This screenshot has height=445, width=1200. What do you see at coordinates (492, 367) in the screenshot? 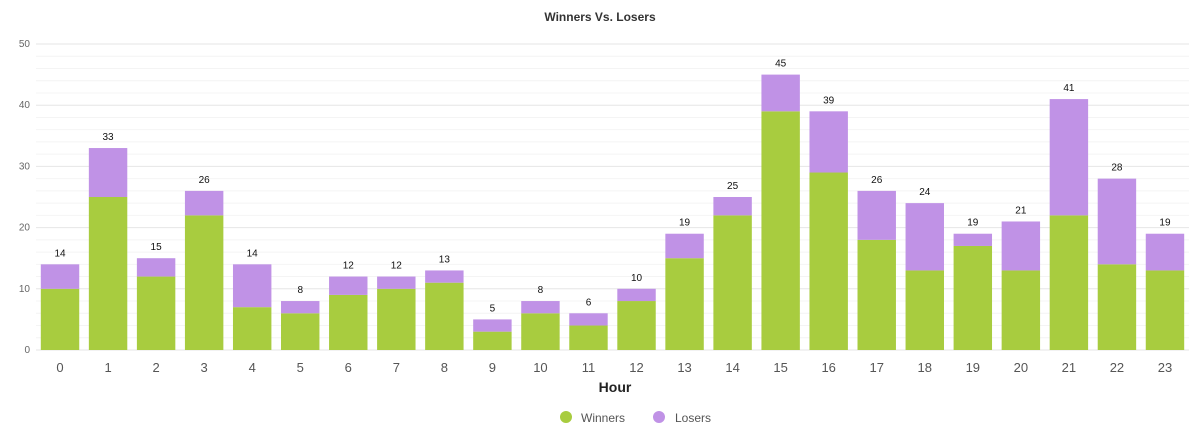
I see `x-tick-label: 9` at bounding box center [492, 367].